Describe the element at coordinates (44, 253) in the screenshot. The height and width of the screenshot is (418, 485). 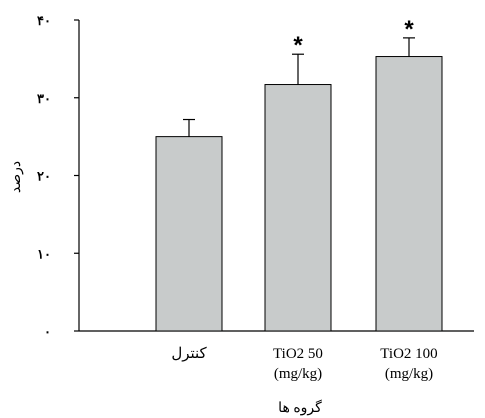
I see `y-tick-label: ۱۰` at that location.